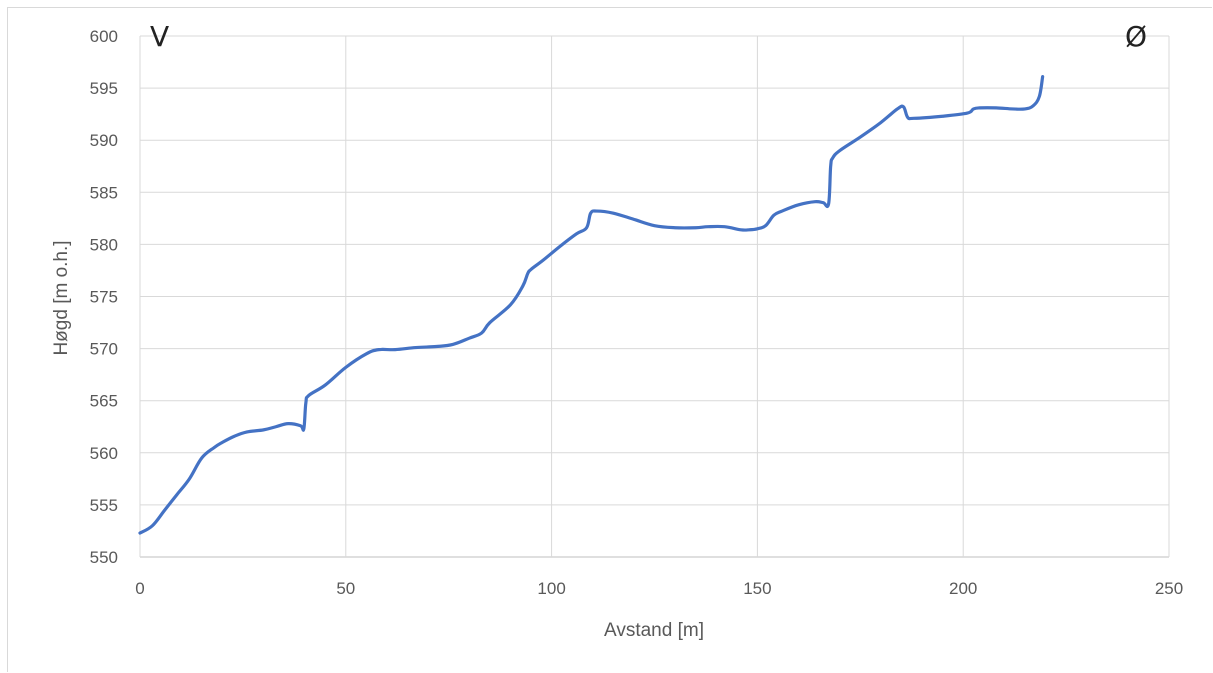  I want to click on x-tick-label: 50, so click(345, 588).